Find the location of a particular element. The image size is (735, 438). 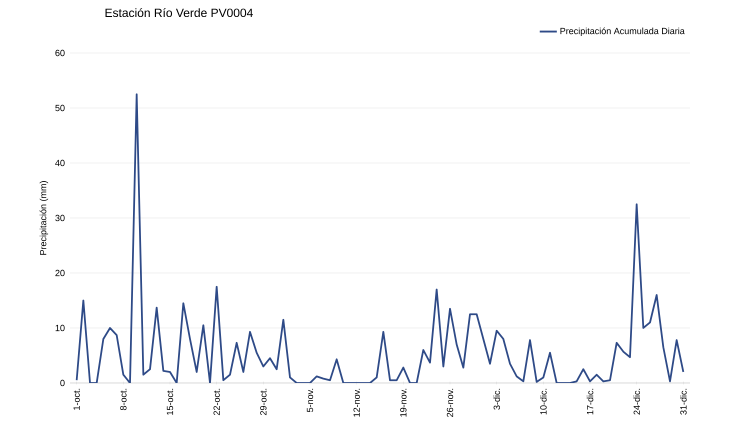

x-tick-label: 24-dic. is located at coordinates (636, 401).